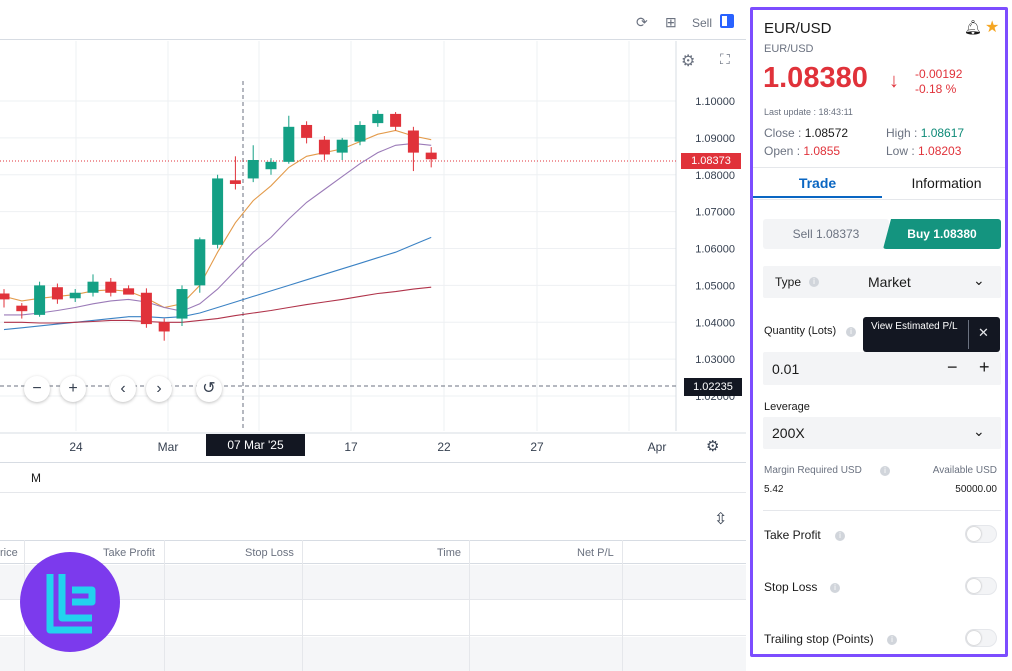 The image size is (1012, 671). Describe the element at coordinates (840, 536) in the screenshot. I see `take-profit-info-icon: i` at that location.